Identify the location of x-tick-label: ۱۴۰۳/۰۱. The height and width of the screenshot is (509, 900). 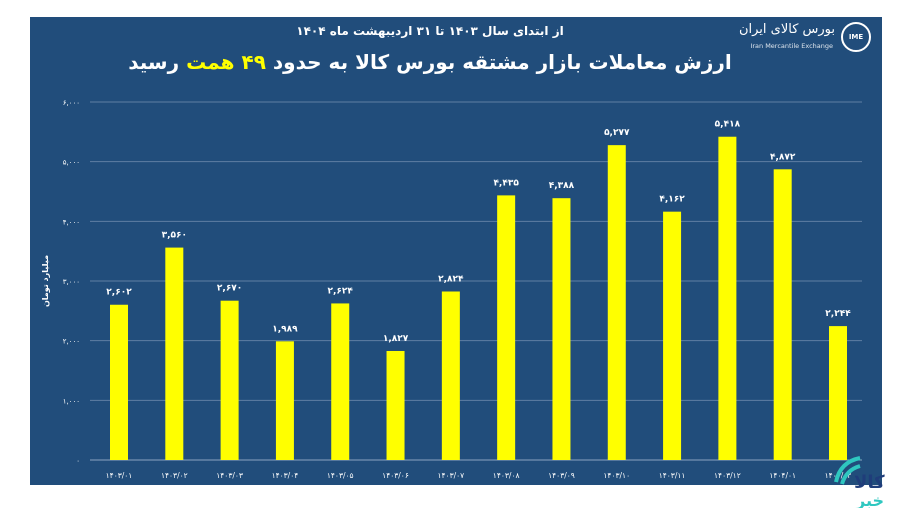
(119, 475).